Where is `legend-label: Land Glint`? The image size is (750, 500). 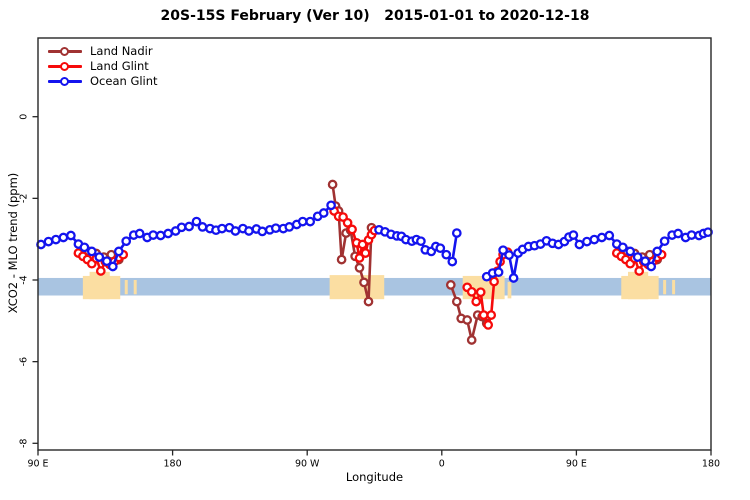
legend-label: Land Glint is located at coordinates (119, 66).